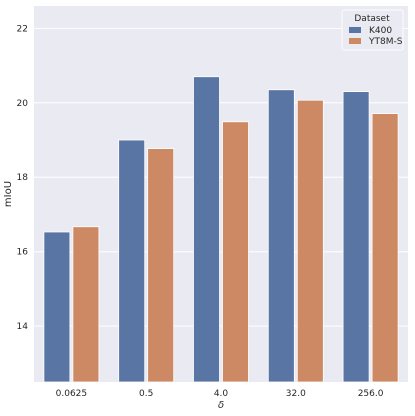 This screenshot has width=415, height=416. What do you see at coordinates (23, 327) in the screenshot?
I see `y-tick-label: 14` at bounding box center [23, 327].